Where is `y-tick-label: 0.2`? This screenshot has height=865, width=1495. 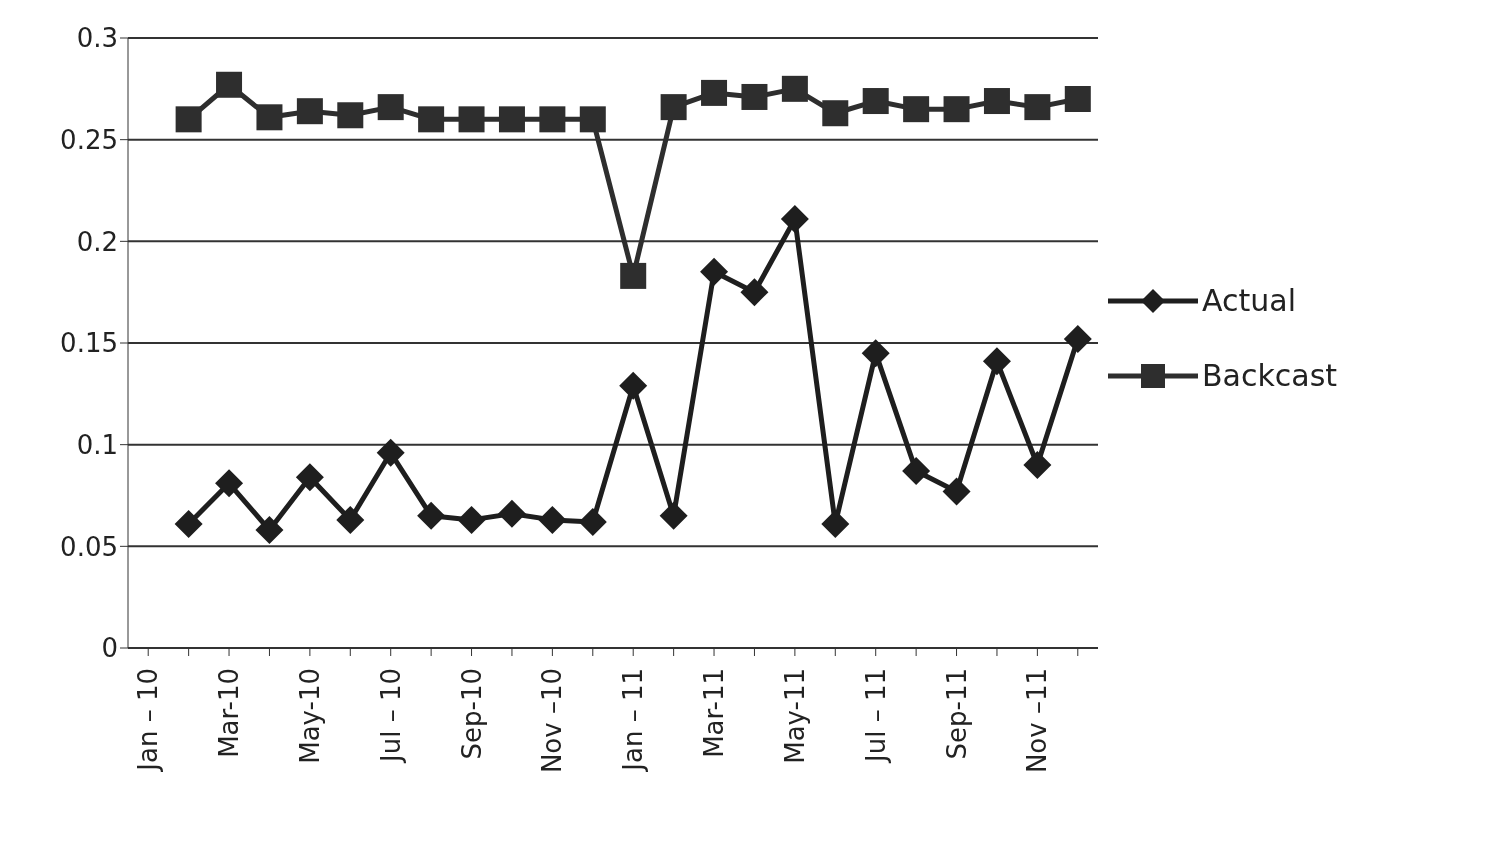 y-tick-label: 0.2 is located at coordinates (97, 241).